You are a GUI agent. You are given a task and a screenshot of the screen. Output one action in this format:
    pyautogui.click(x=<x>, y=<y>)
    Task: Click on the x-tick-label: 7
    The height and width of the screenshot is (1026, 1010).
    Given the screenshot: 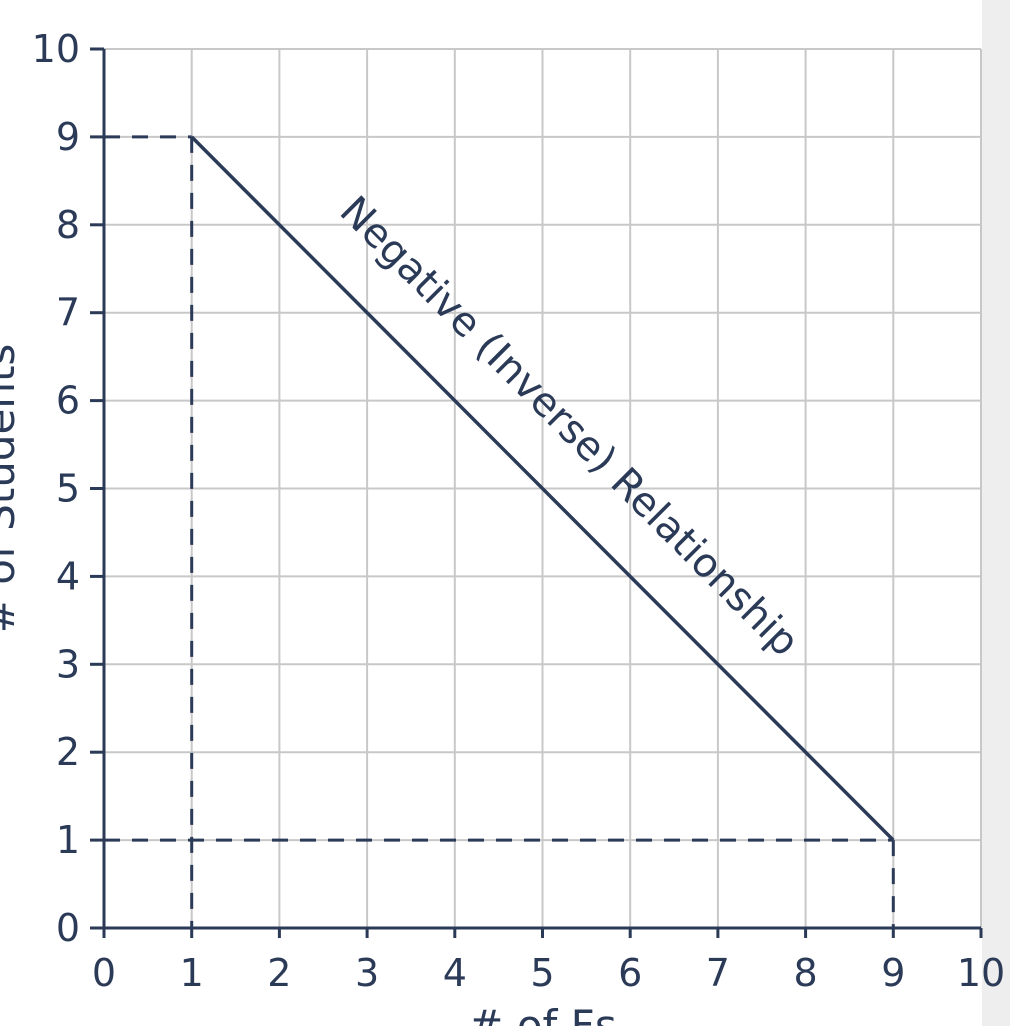 What is the action you would take?
    pyautogui.click(x=718, y=973)
    